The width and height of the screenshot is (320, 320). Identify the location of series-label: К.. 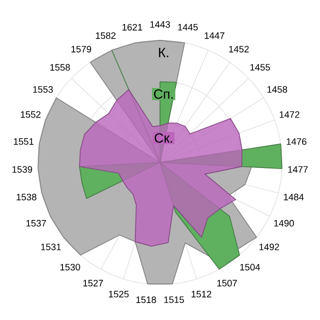
(163, 53).